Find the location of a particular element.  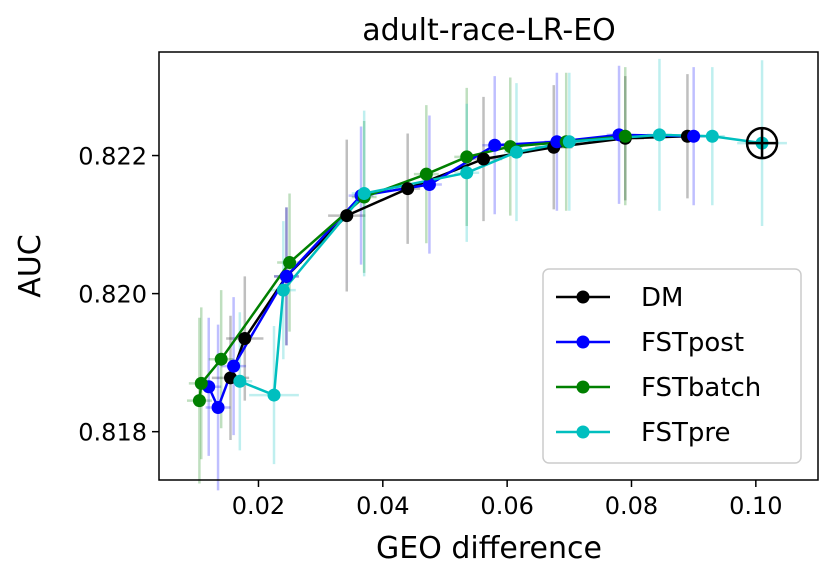

chart-title: adult-race-LR-EO is located at coordinates (489, 30).